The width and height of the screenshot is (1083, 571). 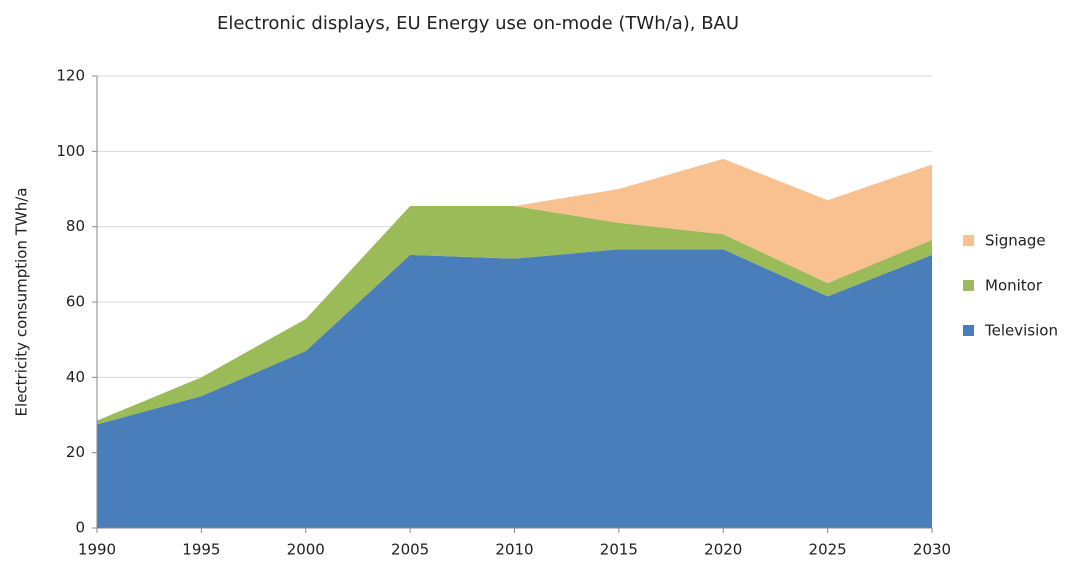 I want to click on x-tick-label: 2020, so click(x=723, y=550).